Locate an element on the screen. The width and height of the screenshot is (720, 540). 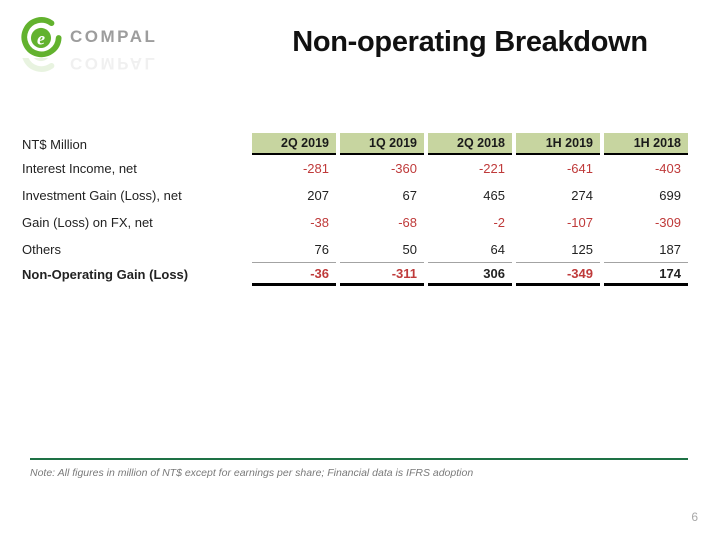
compal-logo-main: e COMPAL is located at coordinates (110, 37).